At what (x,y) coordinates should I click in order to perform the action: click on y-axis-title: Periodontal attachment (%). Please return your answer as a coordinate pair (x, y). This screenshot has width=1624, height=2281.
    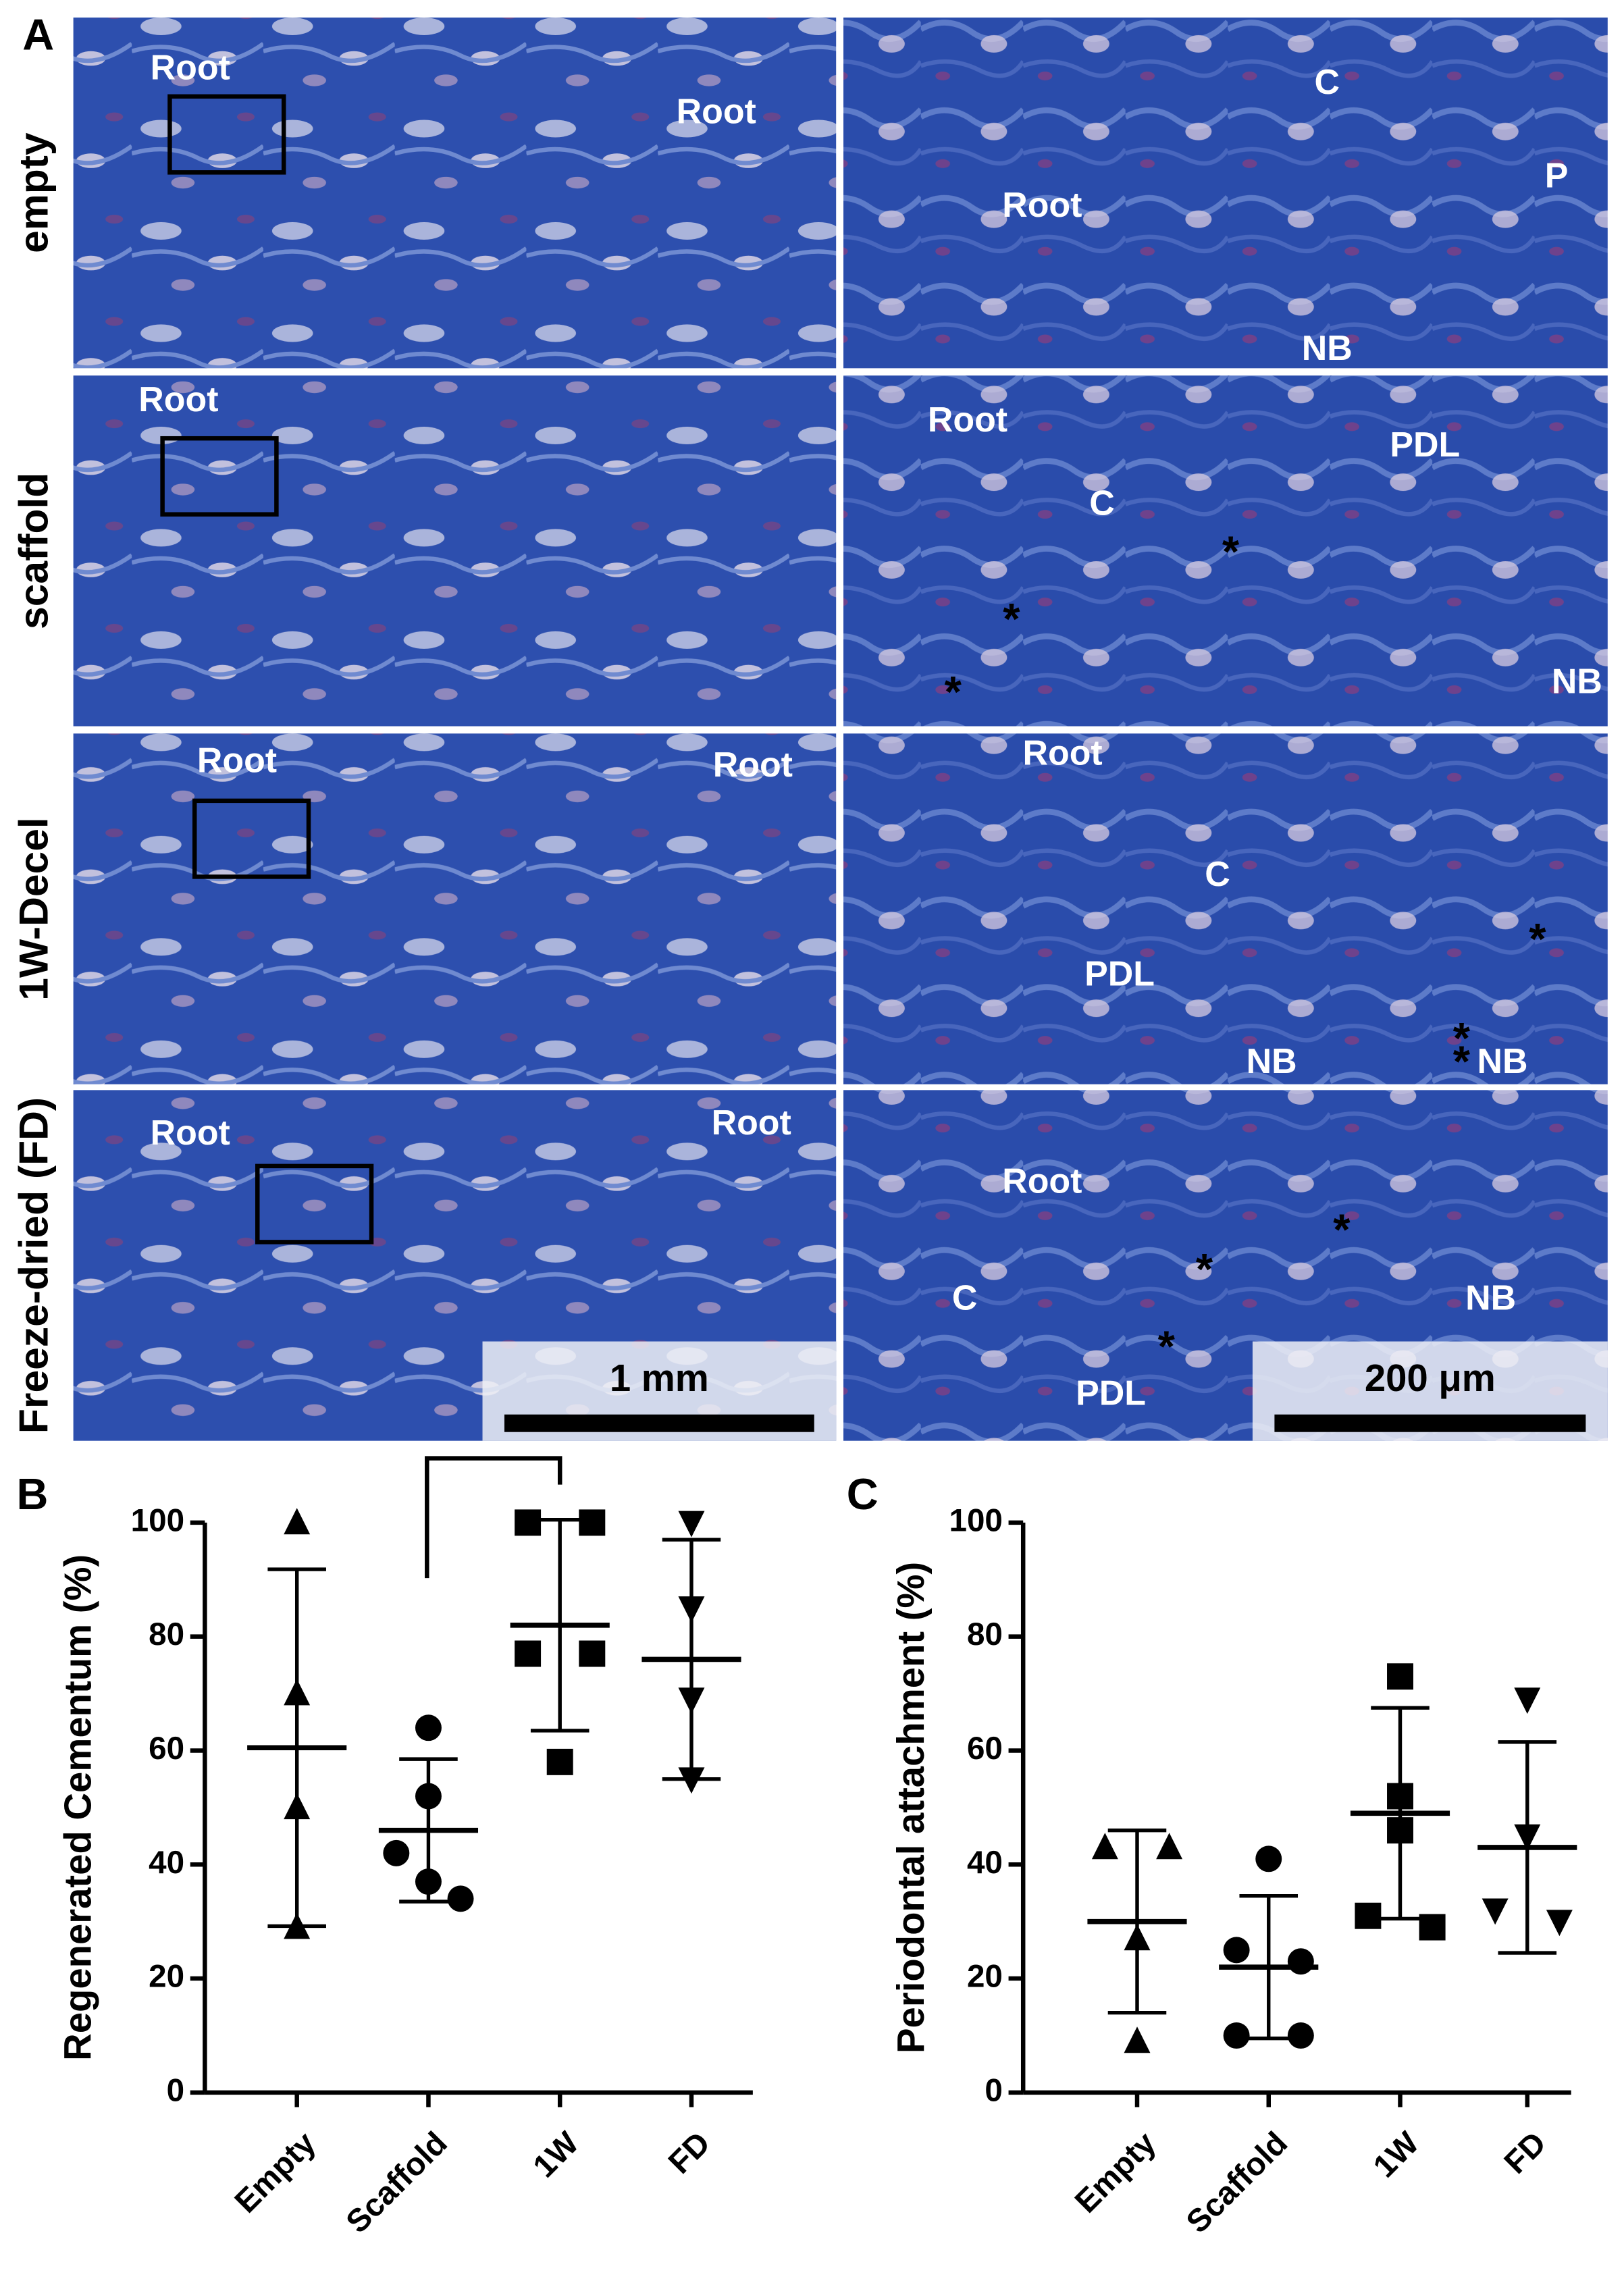
    Looking at the image, I should click on (911, 1807).